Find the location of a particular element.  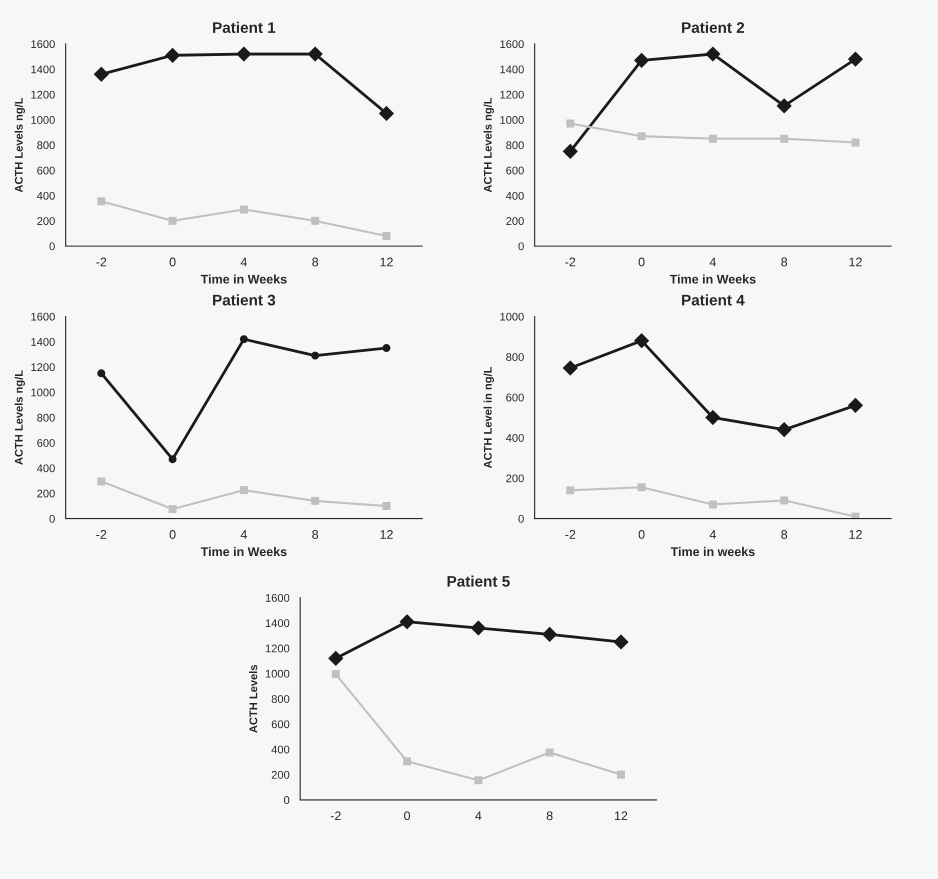

y-axis-title: ACTH Levels is located at coordinates (253, 698).